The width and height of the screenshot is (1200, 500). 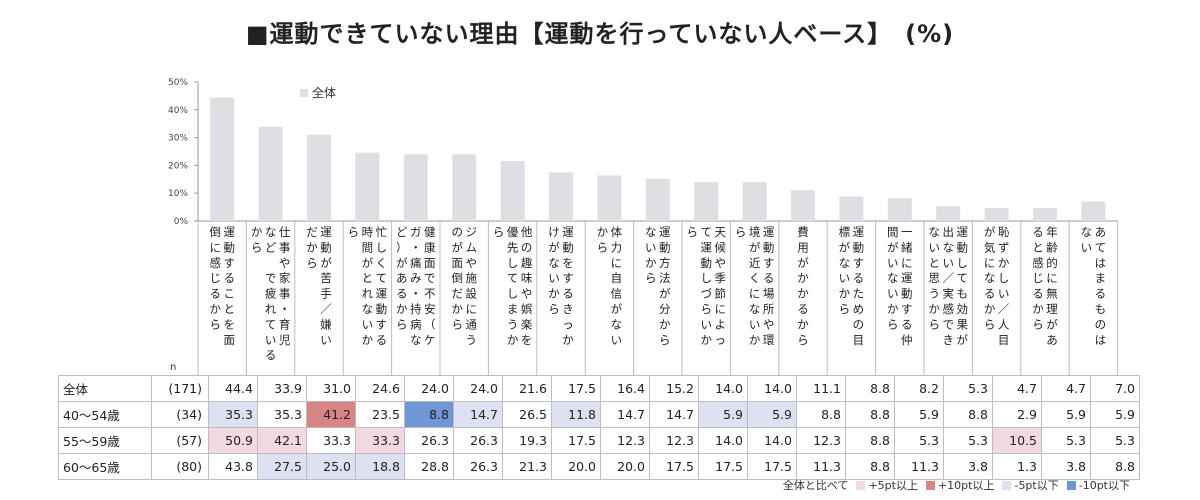 I want to click on legend: 全体と比べて +5pt以上 +10pt以上 -5pt以下 -10pt以下, so click(x=956, y=485).